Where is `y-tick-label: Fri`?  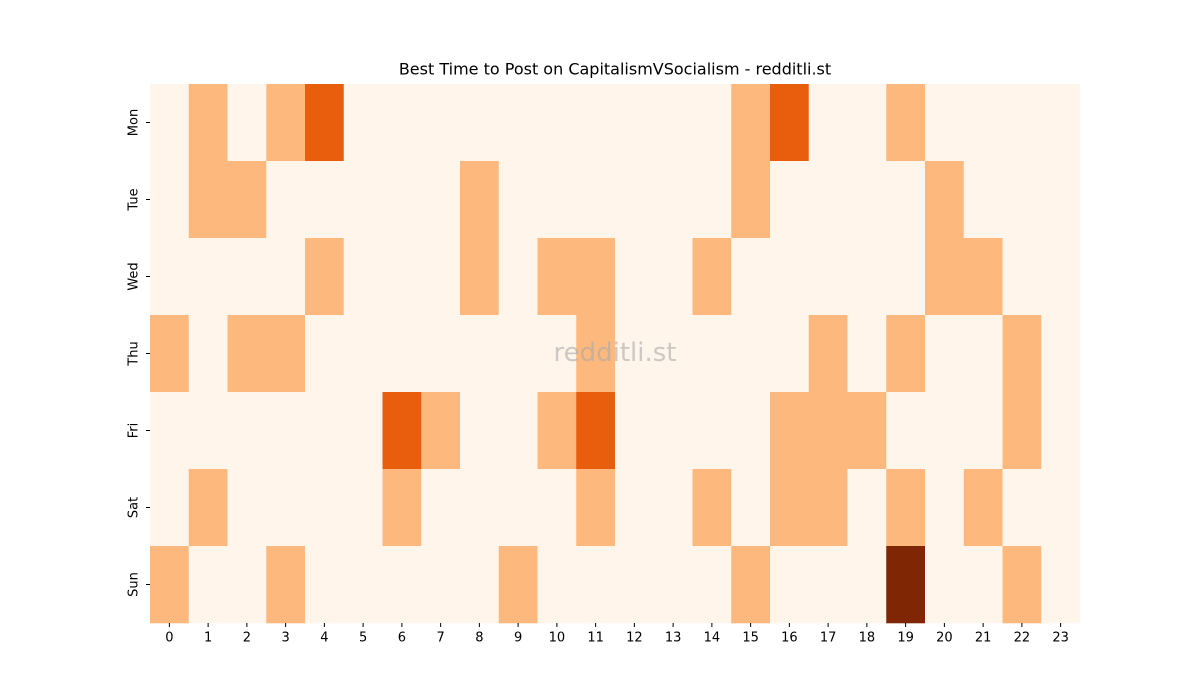
y-tick-label: Fri is located at coordinates (134, 431).